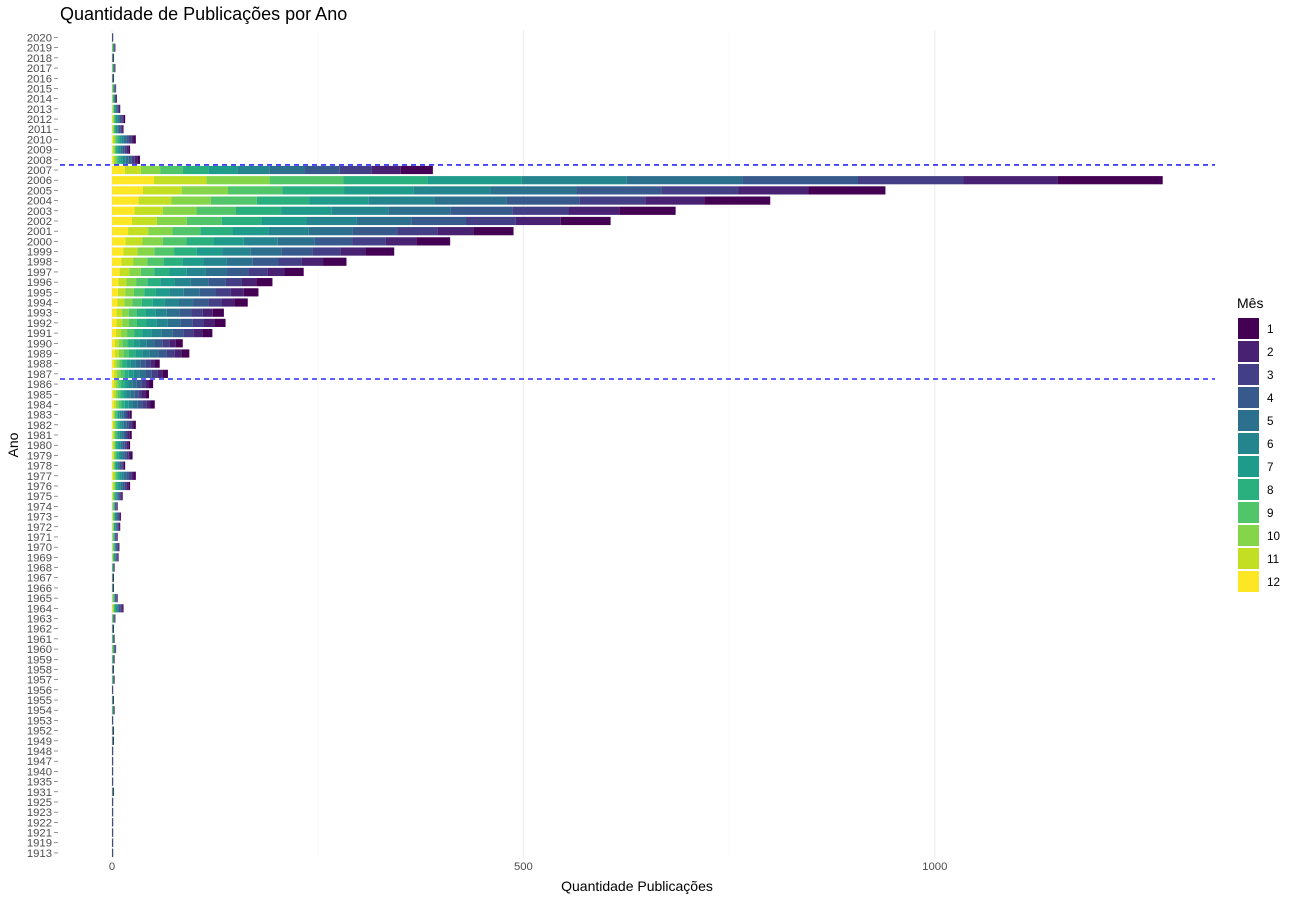  Describe the element at coordinates (39, 59) in the screenshot. I see `y-tick-label: 2018` at that location.